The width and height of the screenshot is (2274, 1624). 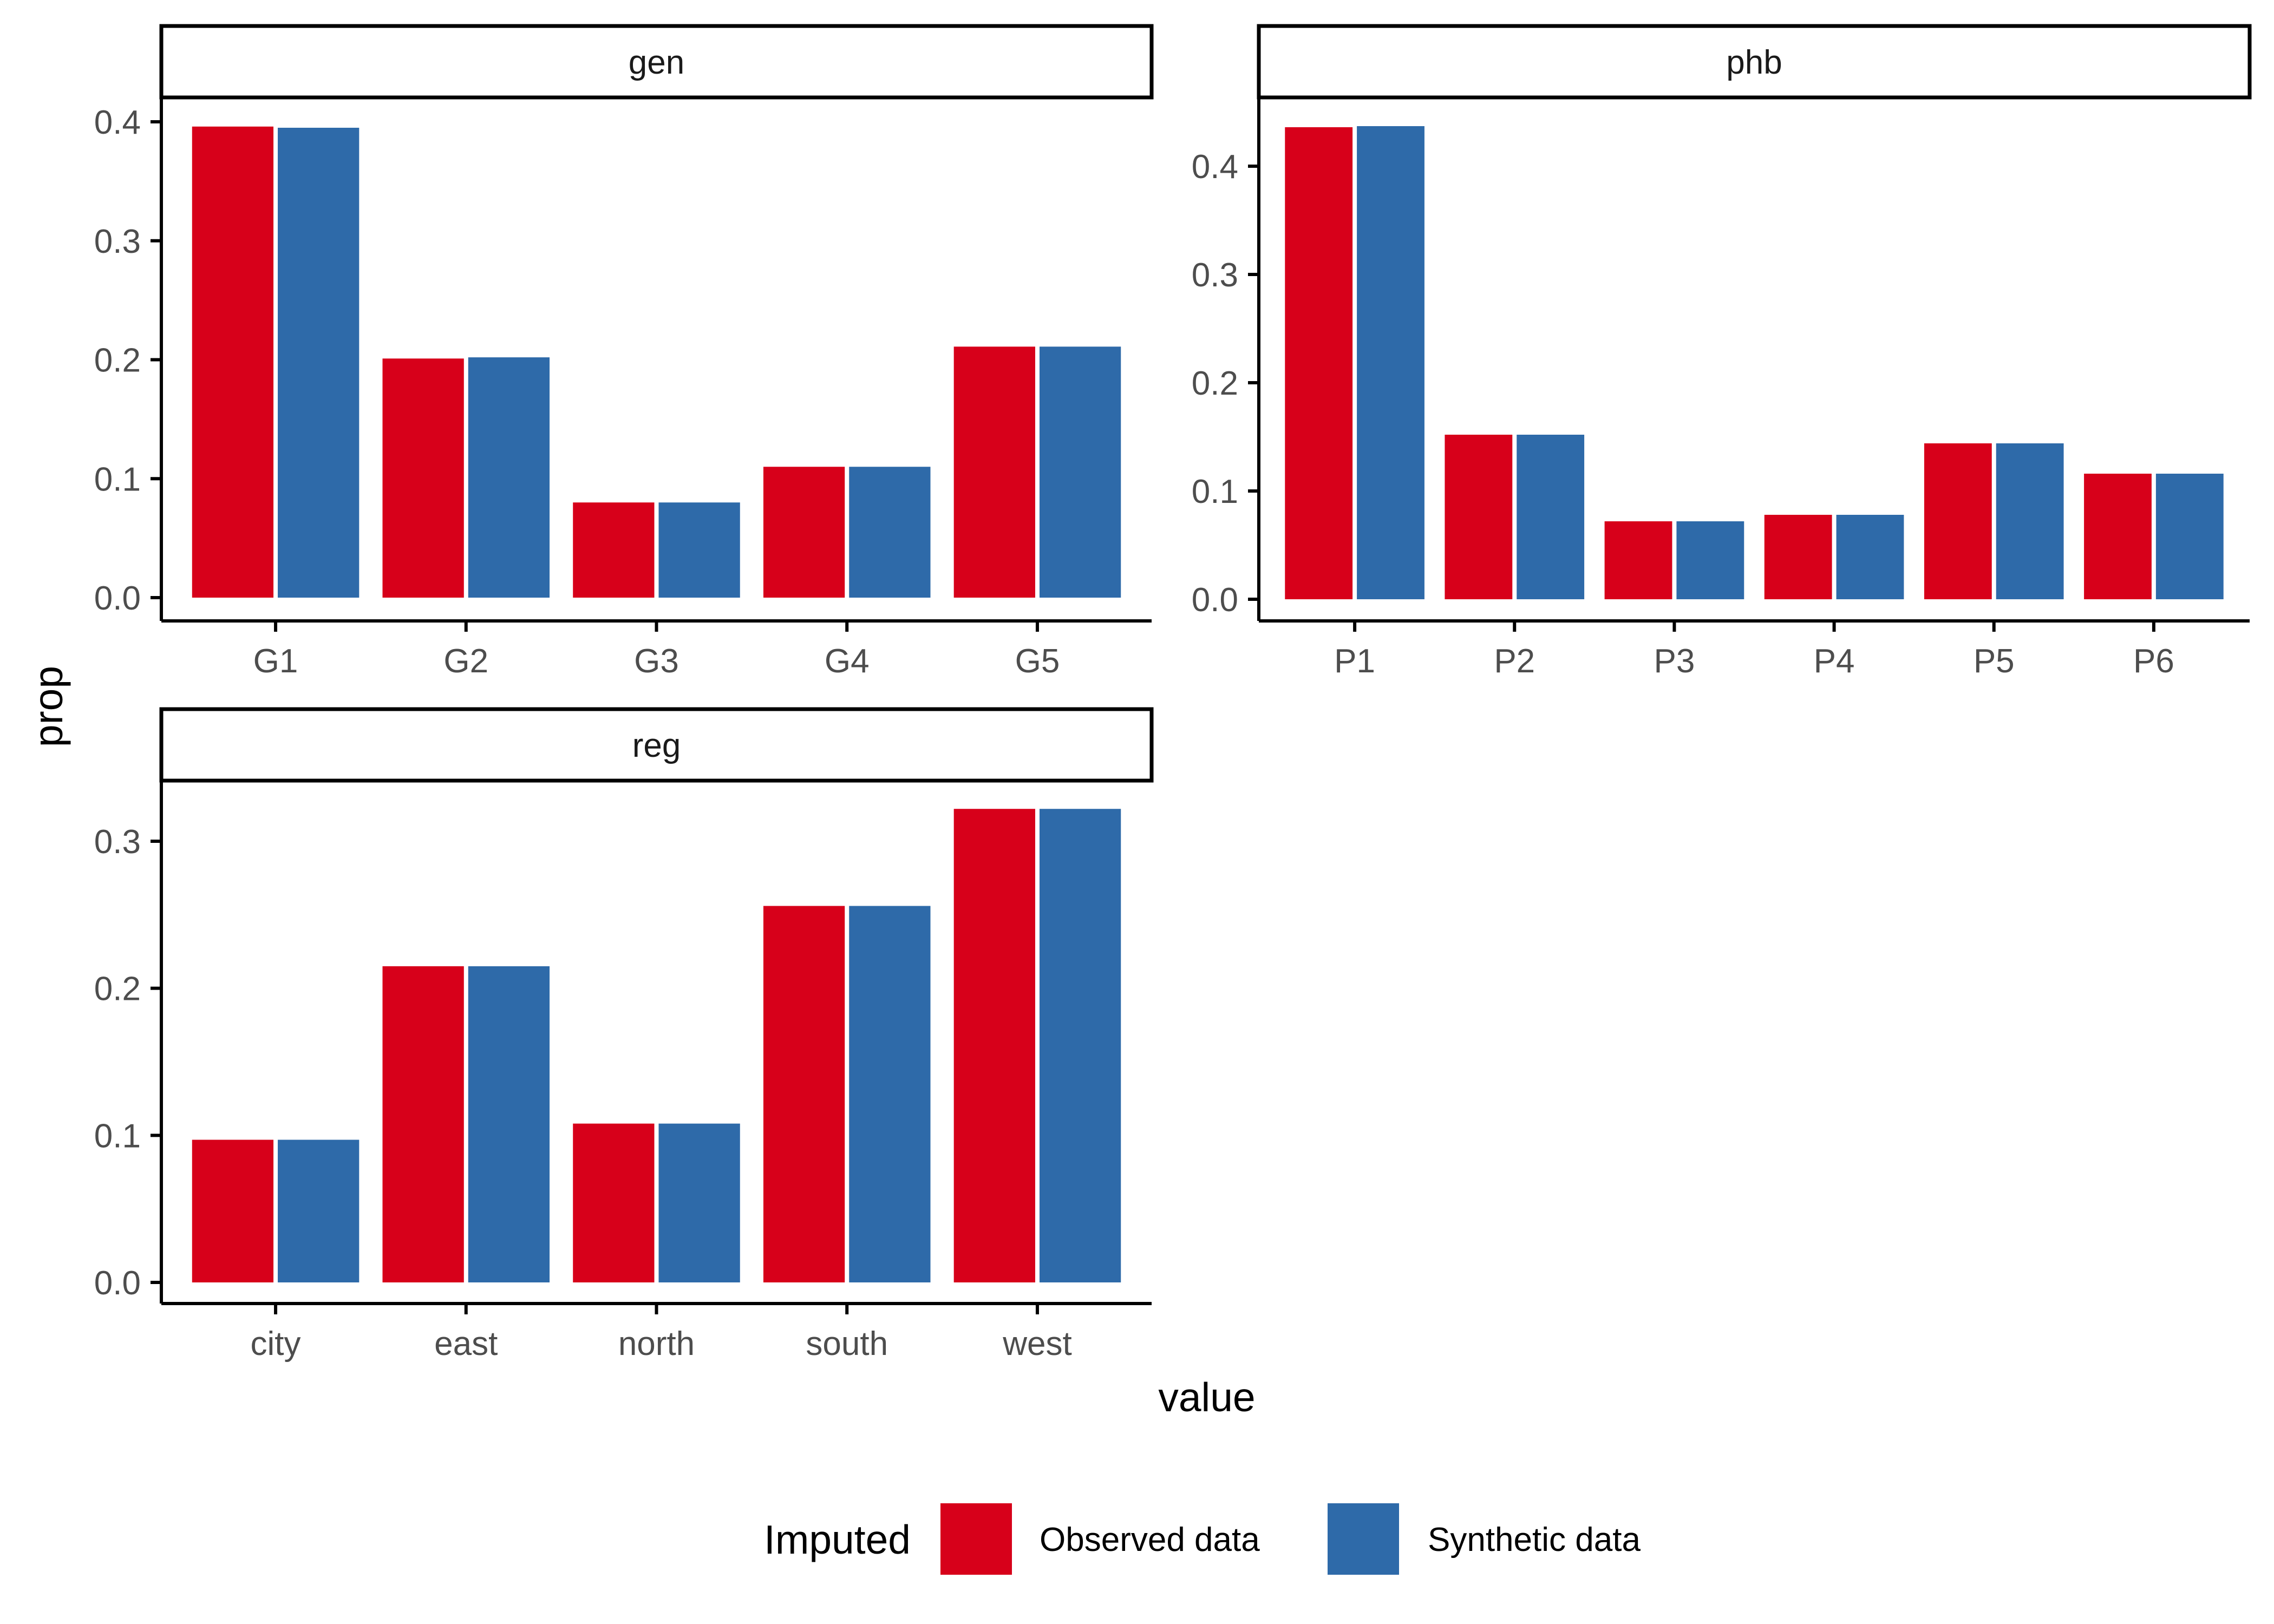 I want to click on legend-label-synthetic: Synthetic data, so click(x=1534, y=1540).